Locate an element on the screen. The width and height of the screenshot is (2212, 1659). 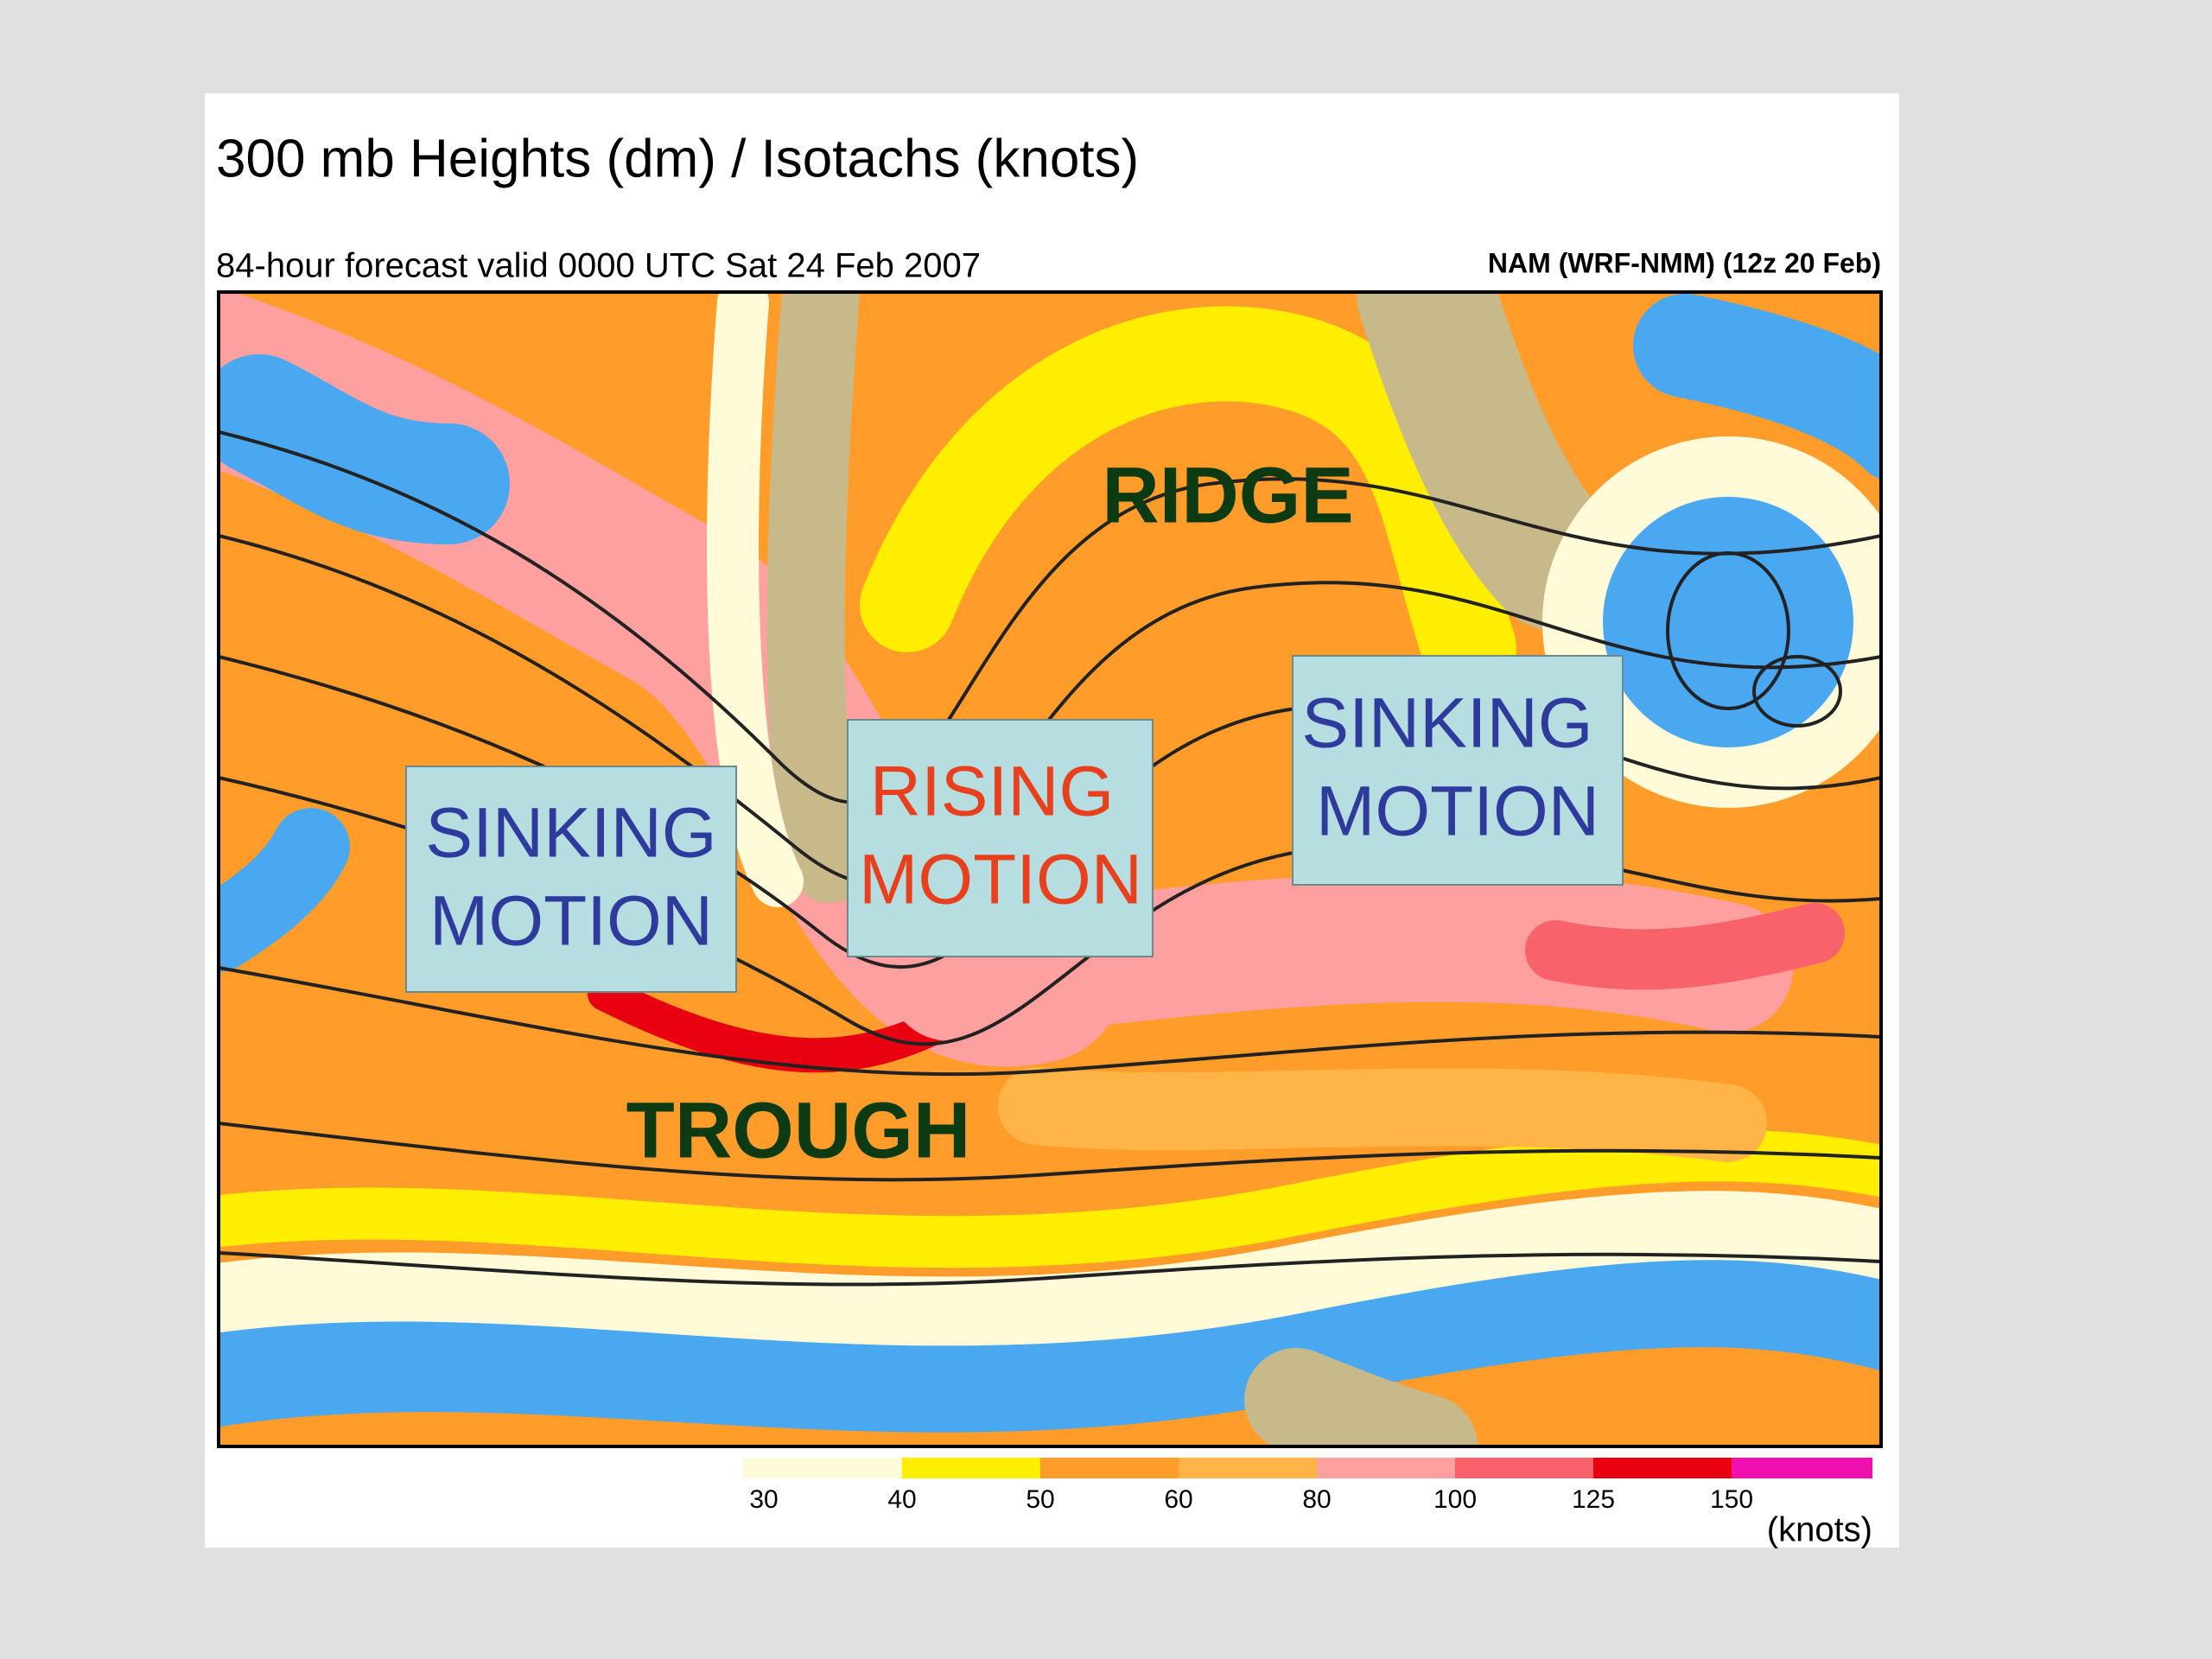
right-box: SINKING MOTION is located at coordinates (1458, 770).